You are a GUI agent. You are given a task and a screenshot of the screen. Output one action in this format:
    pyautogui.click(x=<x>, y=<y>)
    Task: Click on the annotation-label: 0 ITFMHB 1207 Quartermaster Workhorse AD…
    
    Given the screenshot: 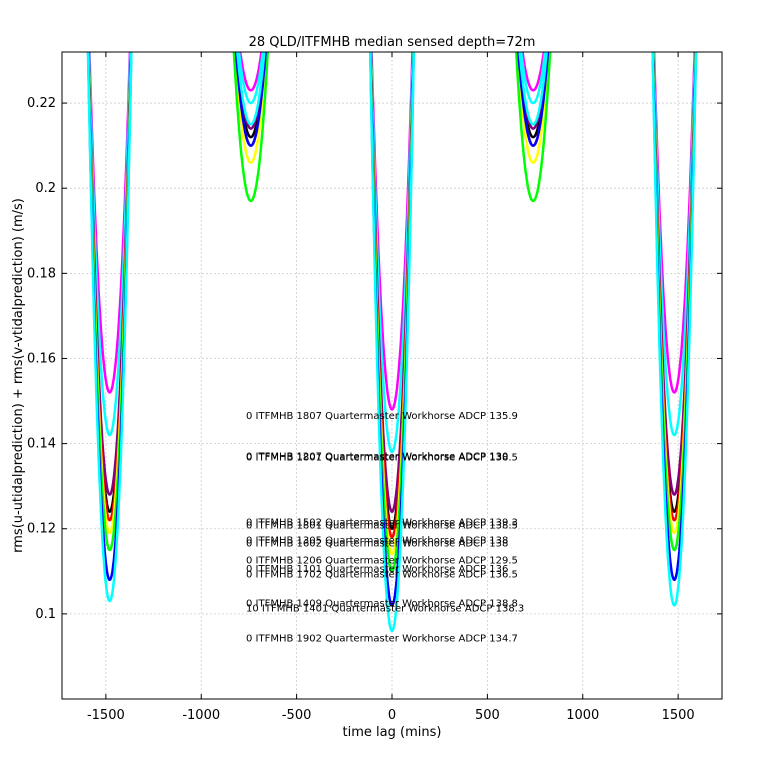 What is the action you would take?
    pyautogui.click(x=377, y=456)
    